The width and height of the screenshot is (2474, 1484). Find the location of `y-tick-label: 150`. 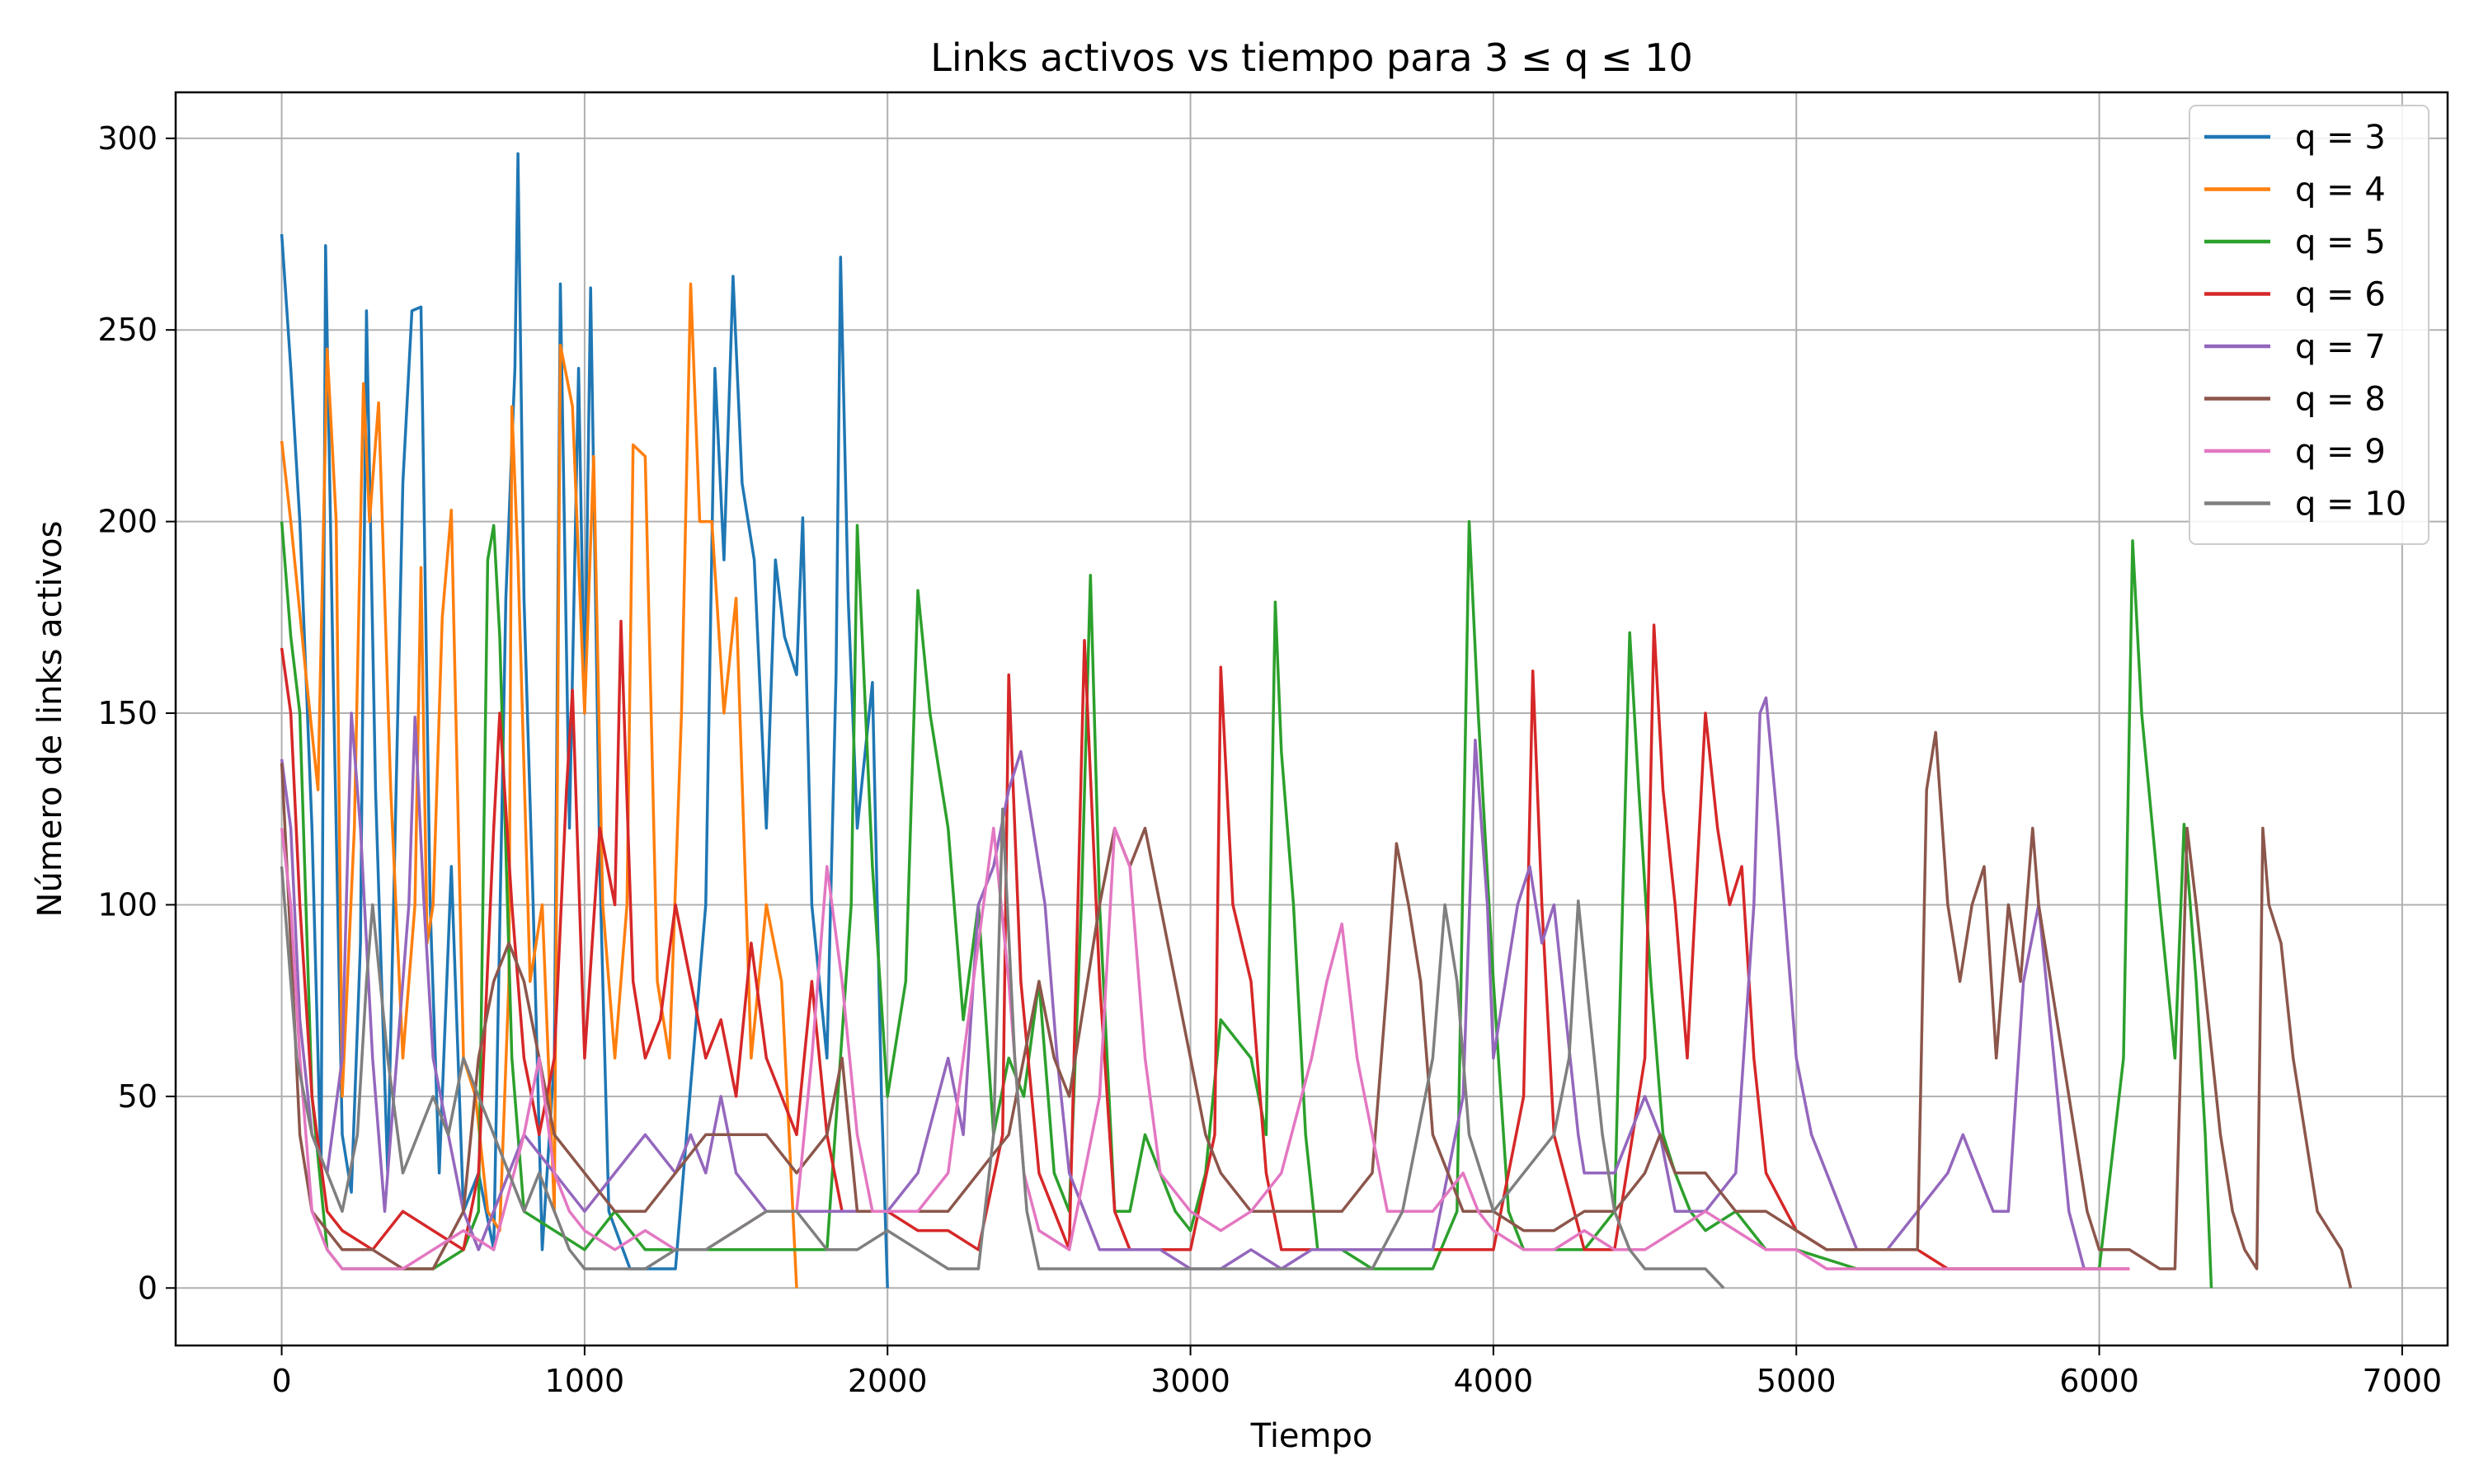

y-tick-label: 150 is located at coordinates (127, 713).